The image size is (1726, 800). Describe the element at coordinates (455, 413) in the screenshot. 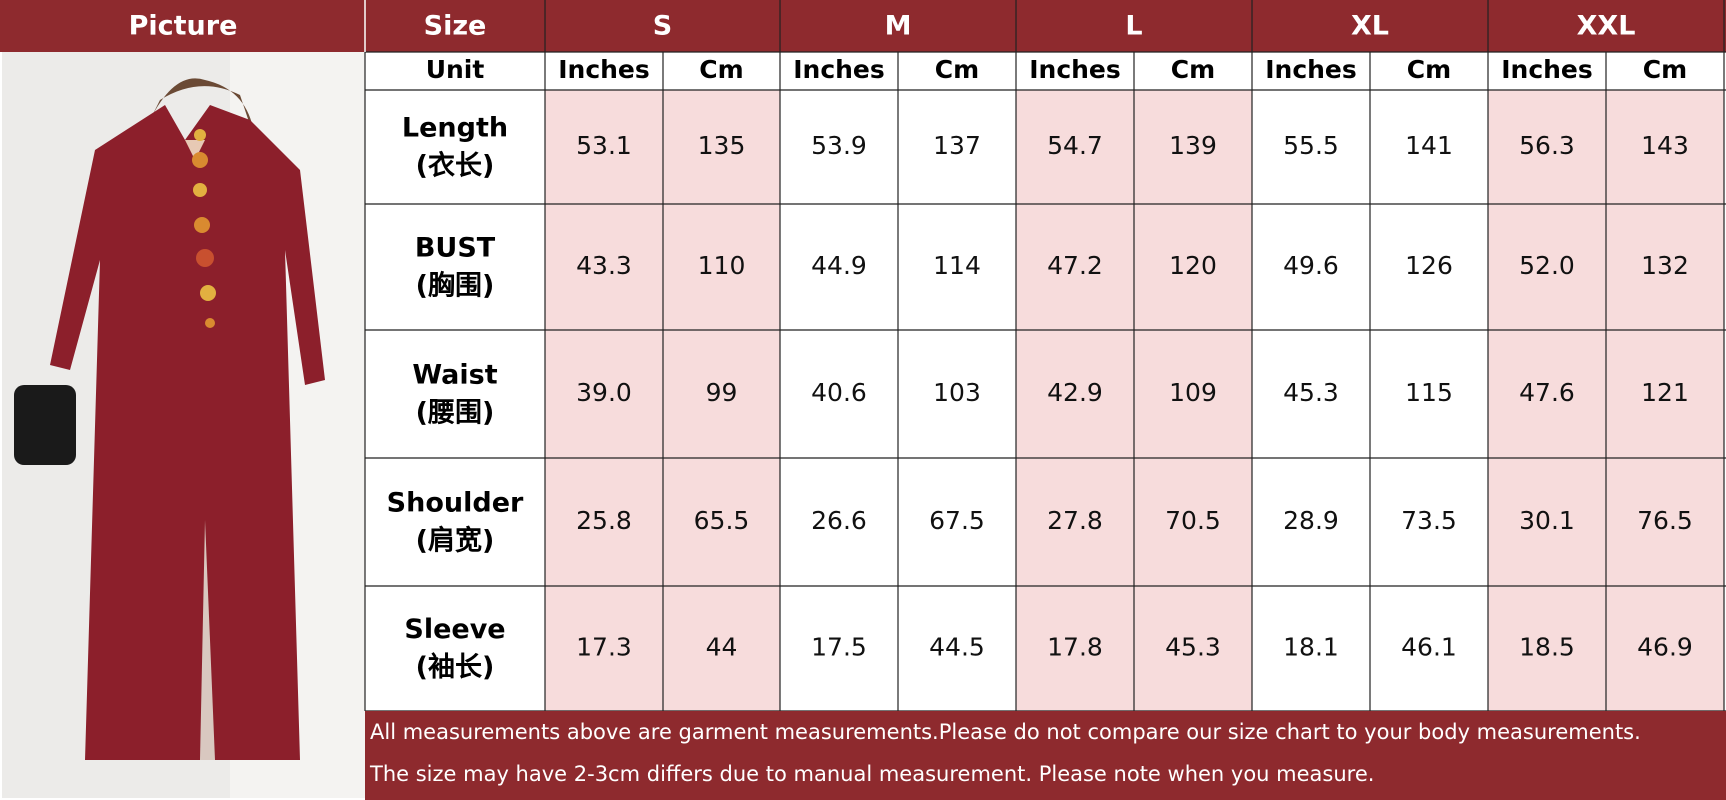

I see `row-label-cn: (腰围)` at that location.